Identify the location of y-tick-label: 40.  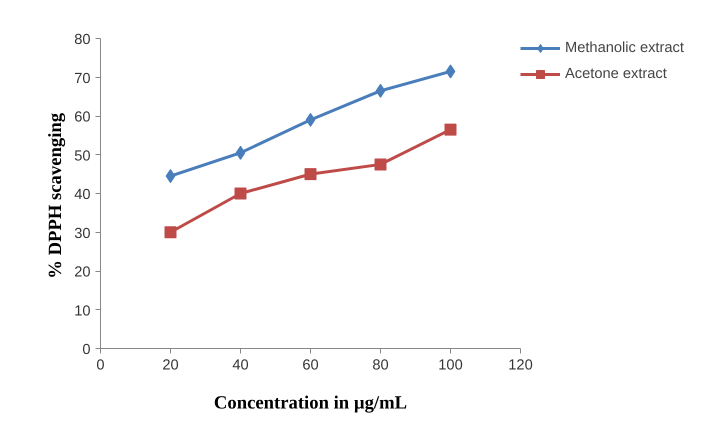
(82, 195).